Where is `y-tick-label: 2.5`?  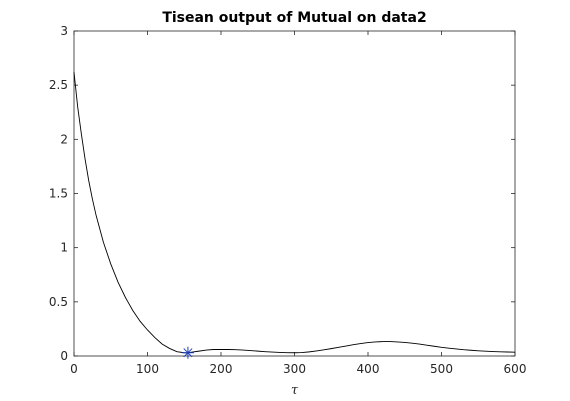 y-tick-label: 2.5 is located at coordinates (58, 85).